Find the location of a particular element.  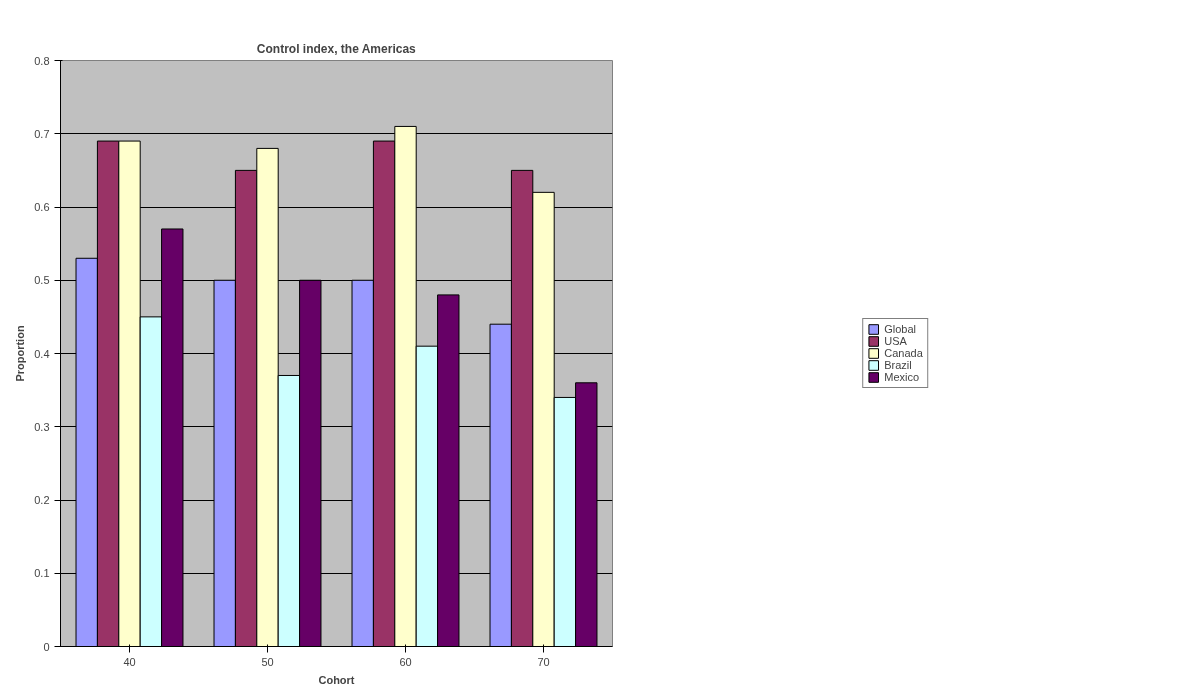

y-tick-label: 0 is located at coordinates (46, 646).